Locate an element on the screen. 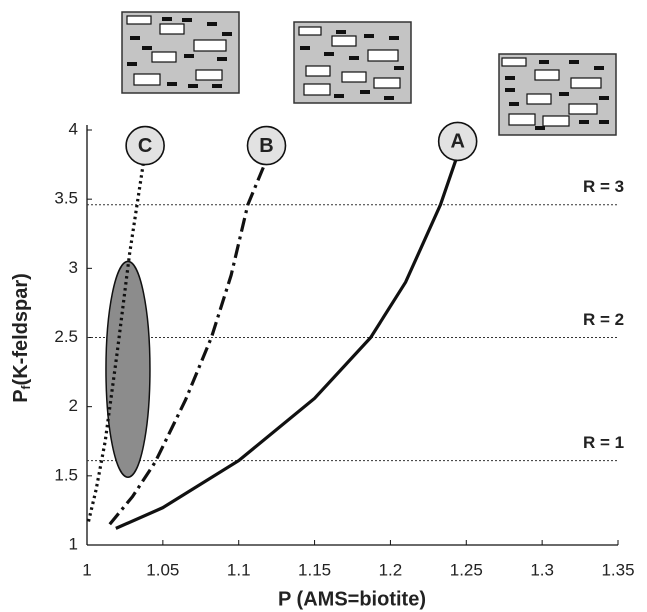 The image size is (647, 612). curve-label: A is located at coordinates (457, 142).